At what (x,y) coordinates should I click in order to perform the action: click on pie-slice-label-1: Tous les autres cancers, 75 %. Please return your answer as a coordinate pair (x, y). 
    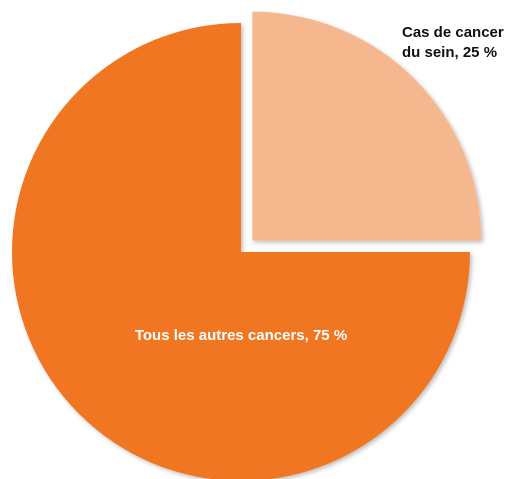
    Looking at the image, I should click on (241, 335).